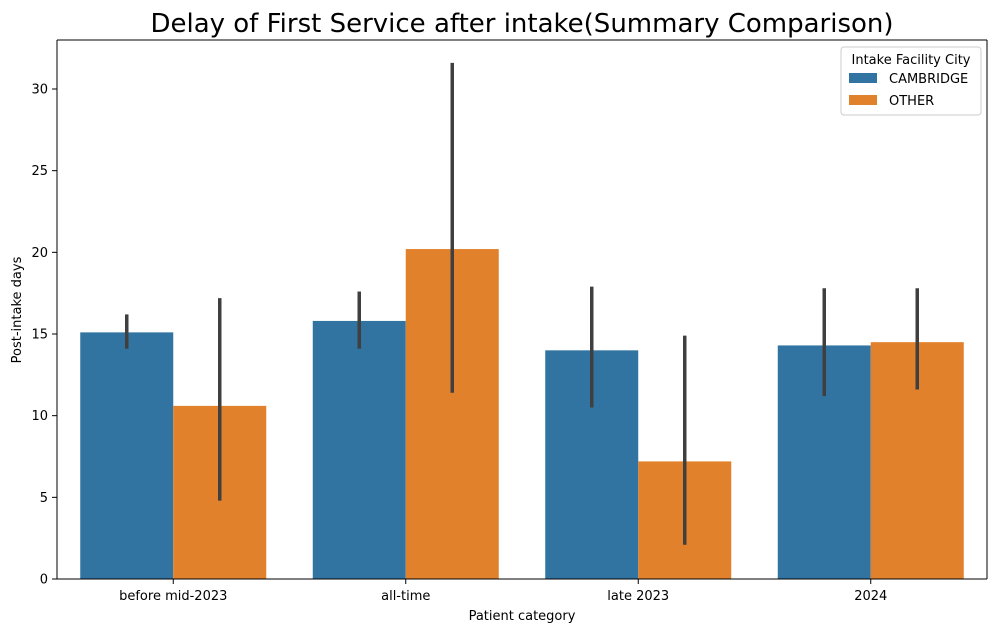 The image size is (997, 632). What do you see at coordinates (173, 596) in the screenshot?
I see `x-tick-label: before mid-2023` at bounding box center [173, 596].